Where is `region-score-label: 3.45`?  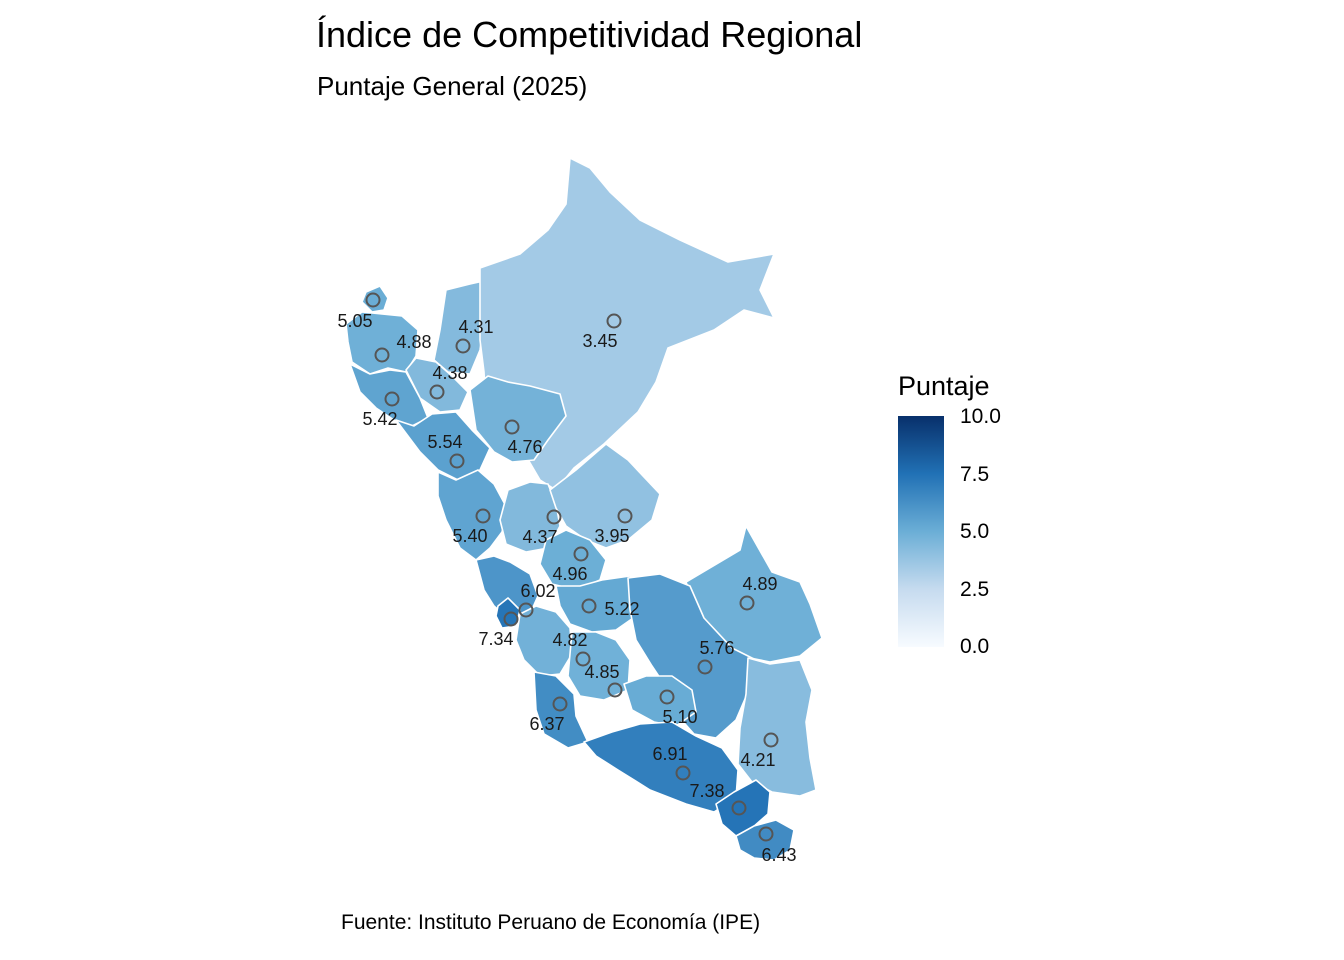
region-score-label: 3.45 is located at coordinates (599, 341).